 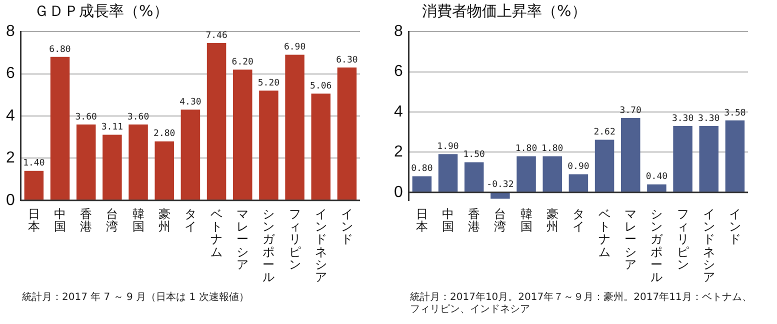 What do you see at coordinates (136, 298) in the screenshot?
I see `text: 統計月：2017 年 7 ～ 9 月（日本は 1 次速報値）` at bounding box center [136, 298].